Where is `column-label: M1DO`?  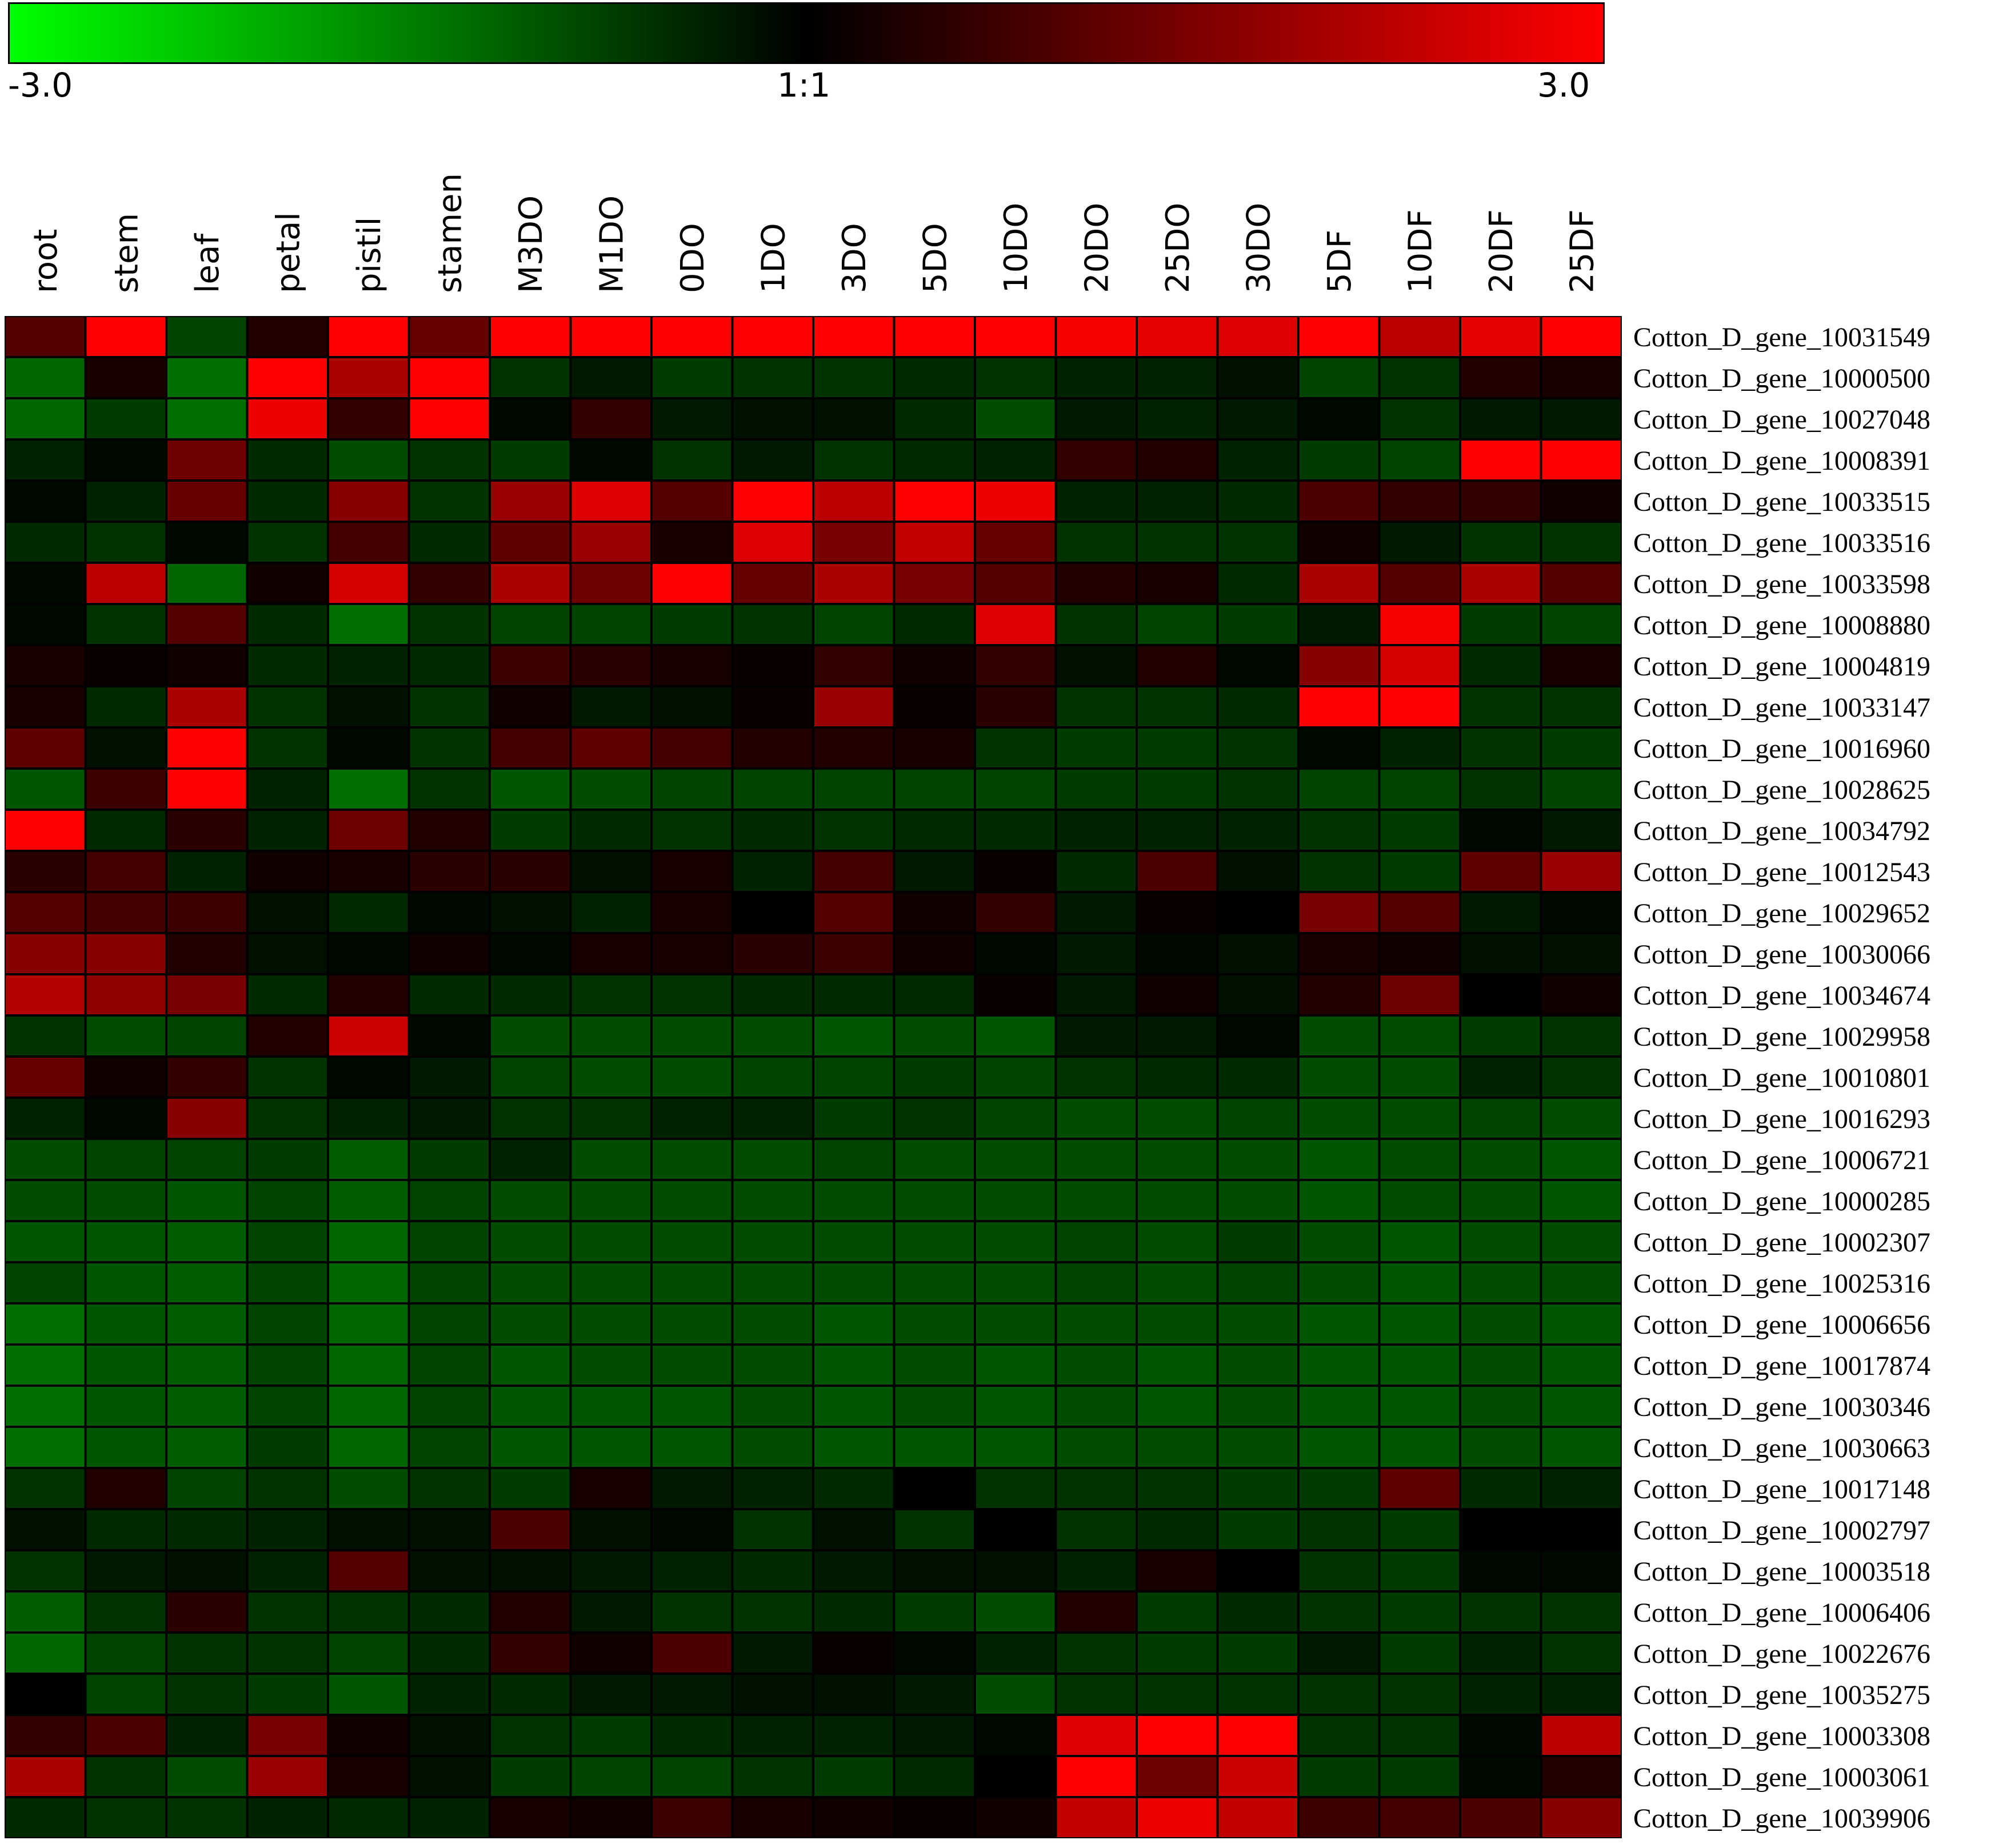 column-label: M1DO is located at coordinates (611, 244).